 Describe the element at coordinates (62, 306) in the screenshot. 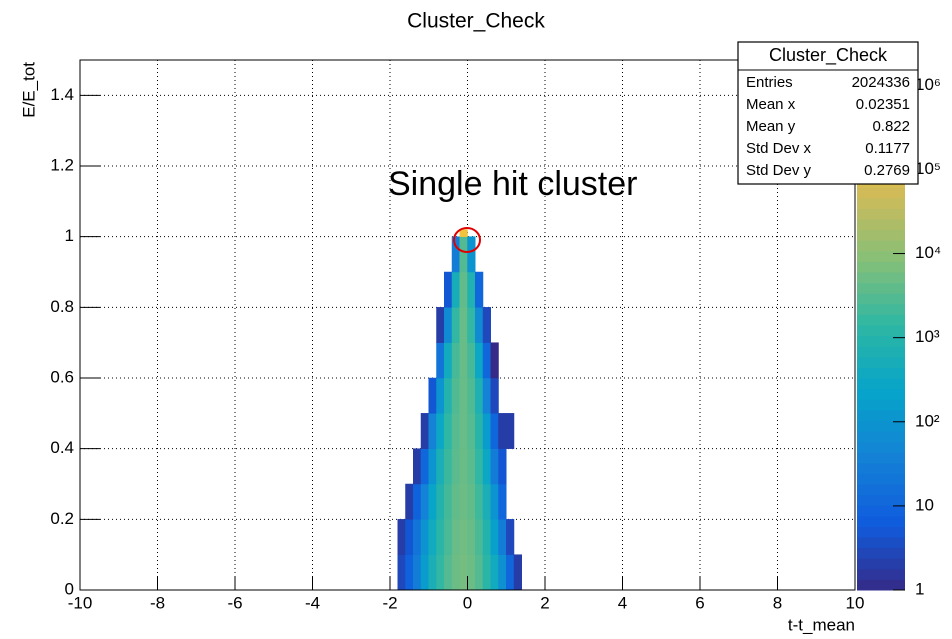

I see `y-tick-label: 0.8` at that location.